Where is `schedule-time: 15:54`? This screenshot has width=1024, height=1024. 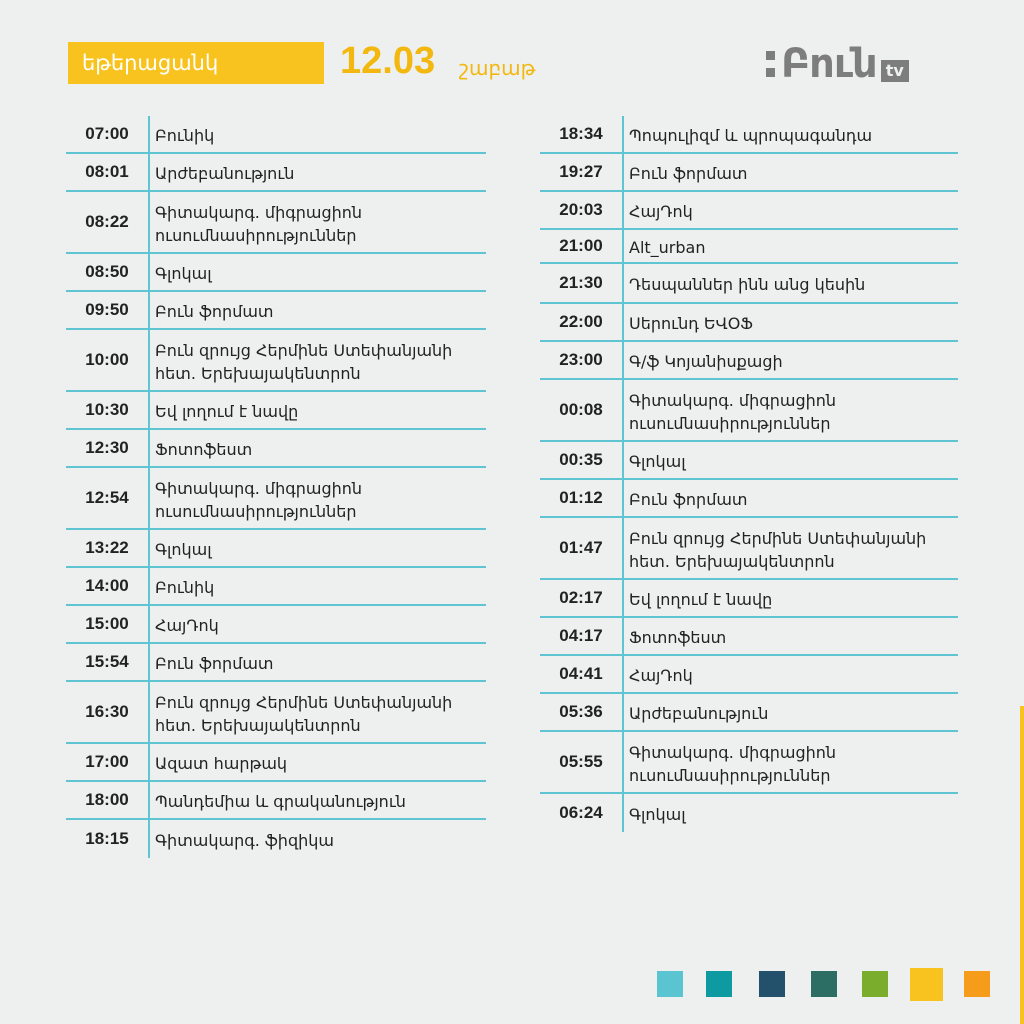 schedule-time: 15:54 is located at coordinates (107, 661).